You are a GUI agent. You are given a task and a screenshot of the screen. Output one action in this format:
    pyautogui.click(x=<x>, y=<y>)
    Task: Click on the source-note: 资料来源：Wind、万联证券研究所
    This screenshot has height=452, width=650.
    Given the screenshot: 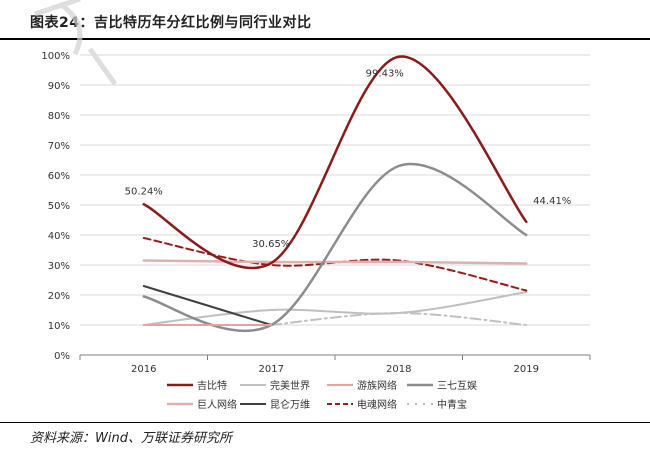 What is the action you would take?
    pyautogui.click(x=131, y=438)
    